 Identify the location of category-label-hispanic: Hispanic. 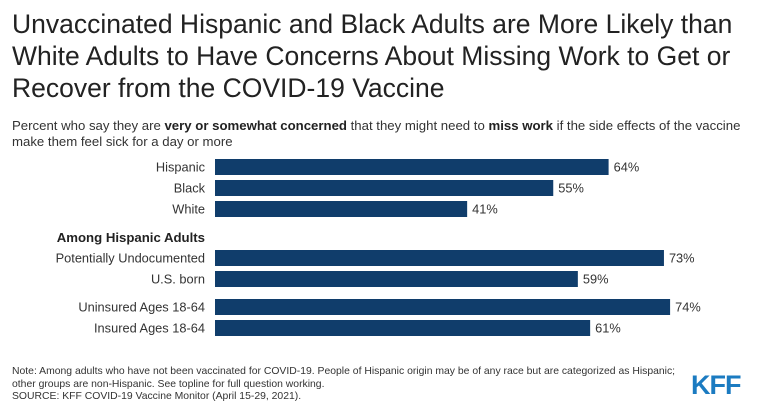
(181, 167).